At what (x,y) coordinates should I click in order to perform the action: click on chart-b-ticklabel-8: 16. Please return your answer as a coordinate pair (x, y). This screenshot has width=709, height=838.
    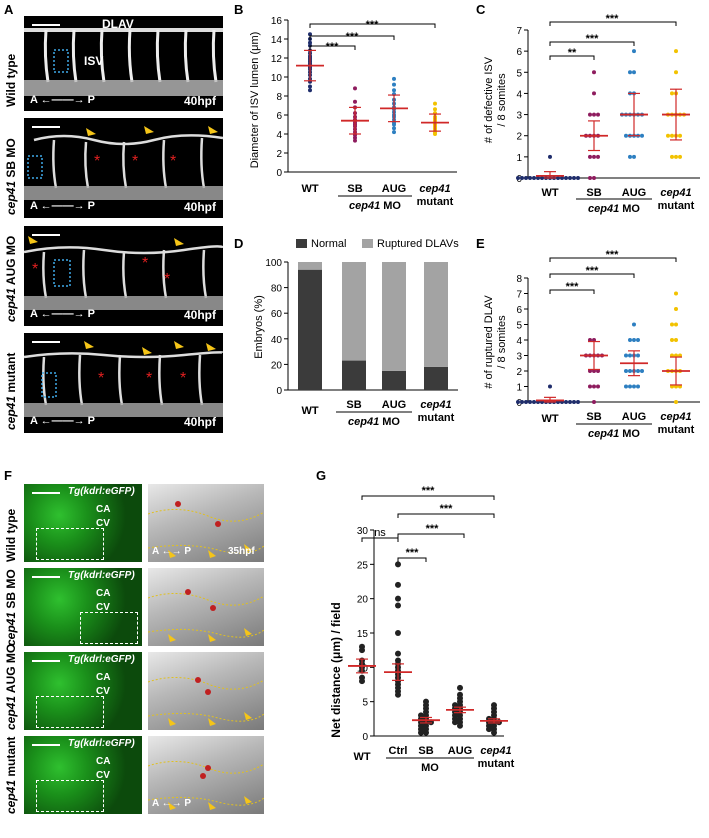
    Looking at the image, I should click on (277, 21).